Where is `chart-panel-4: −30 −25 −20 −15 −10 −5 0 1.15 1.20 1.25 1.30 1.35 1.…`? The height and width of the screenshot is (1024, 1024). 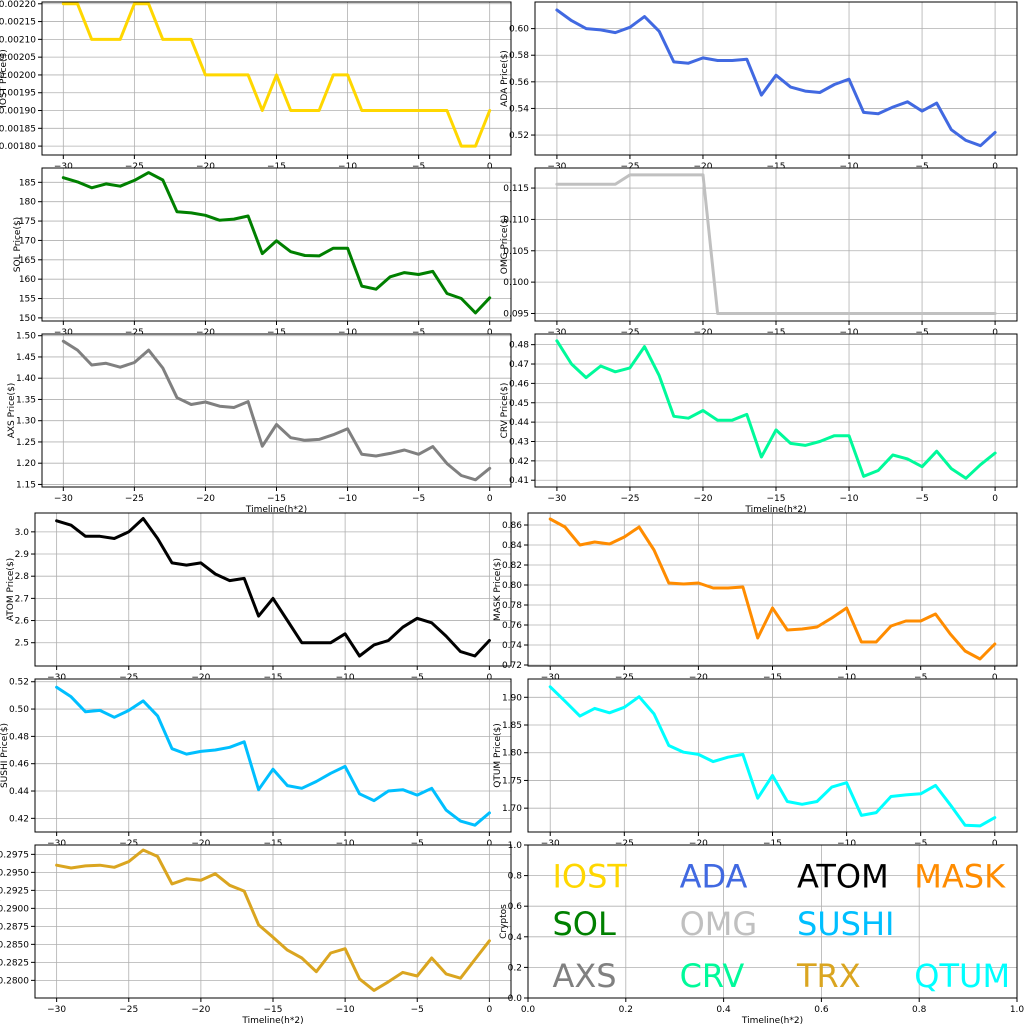 chart-panel-4: −30 −25 −20 −15 −10 −5 0 1.15 1.20 1.25 1.30 1.35 1.… is located at coordinates (259, 423).